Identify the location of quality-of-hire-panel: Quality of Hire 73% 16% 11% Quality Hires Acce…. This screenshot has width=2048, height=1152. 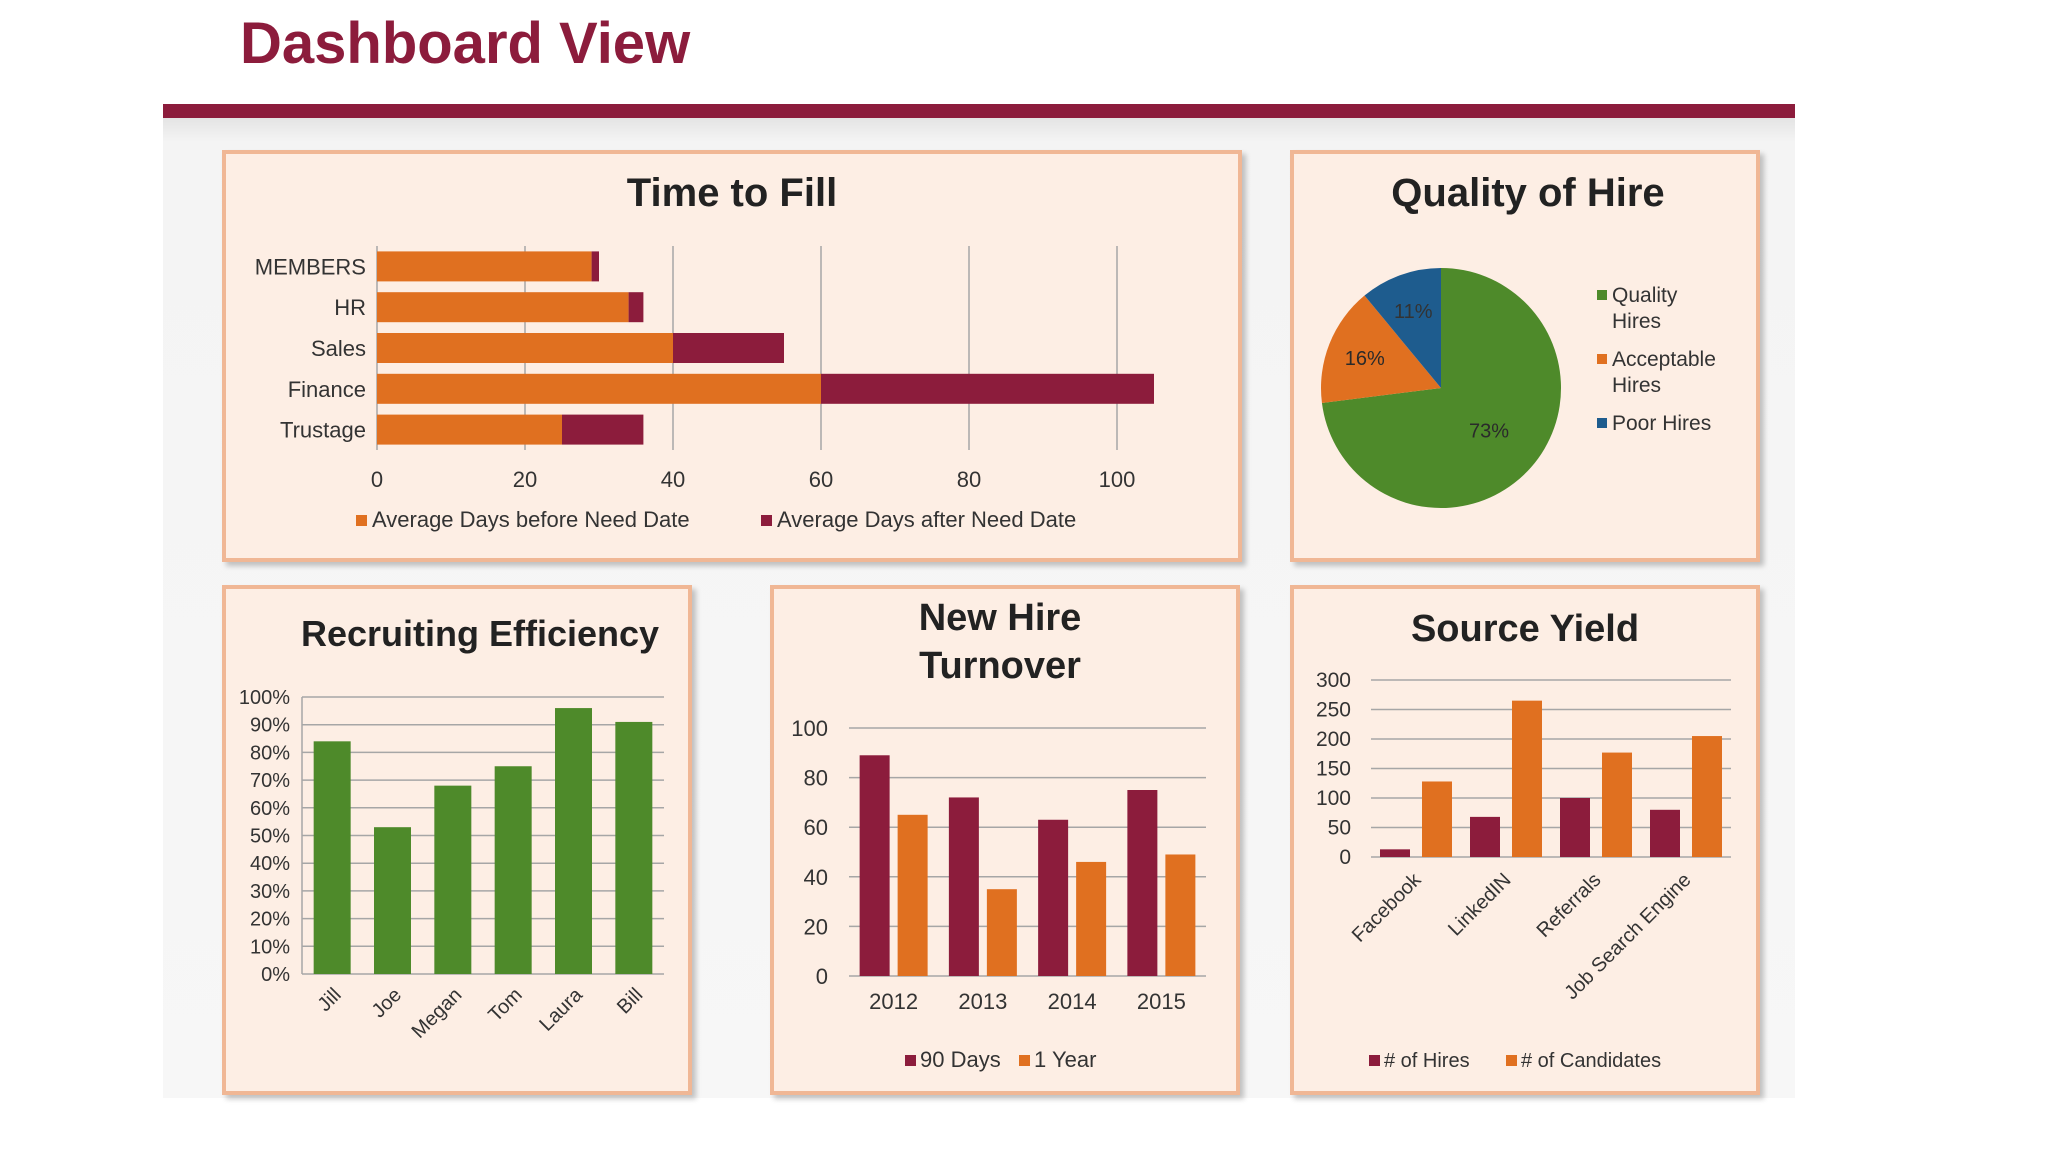
(1525, 356).